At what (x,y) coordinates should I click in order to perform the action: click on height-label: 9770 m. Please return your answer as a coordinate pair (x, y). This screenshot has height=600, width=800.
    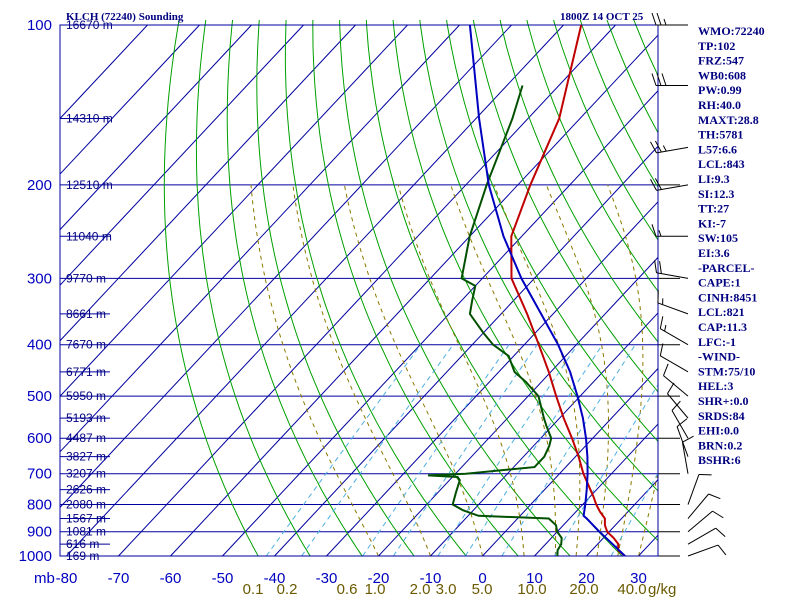
    Looking at the image, I should click on (86, 278).